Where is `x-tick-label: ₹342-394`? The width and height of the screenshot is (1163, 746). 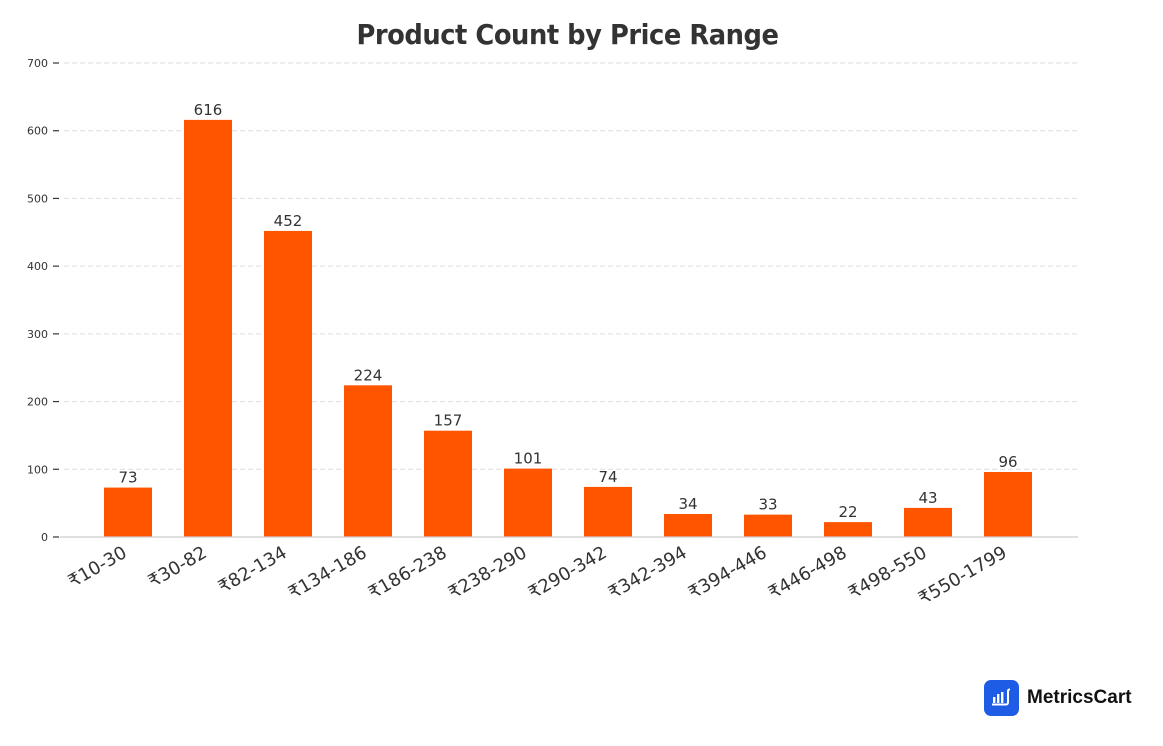
x-tick-label: ₹342-394 is located at coordinates (648, 573).